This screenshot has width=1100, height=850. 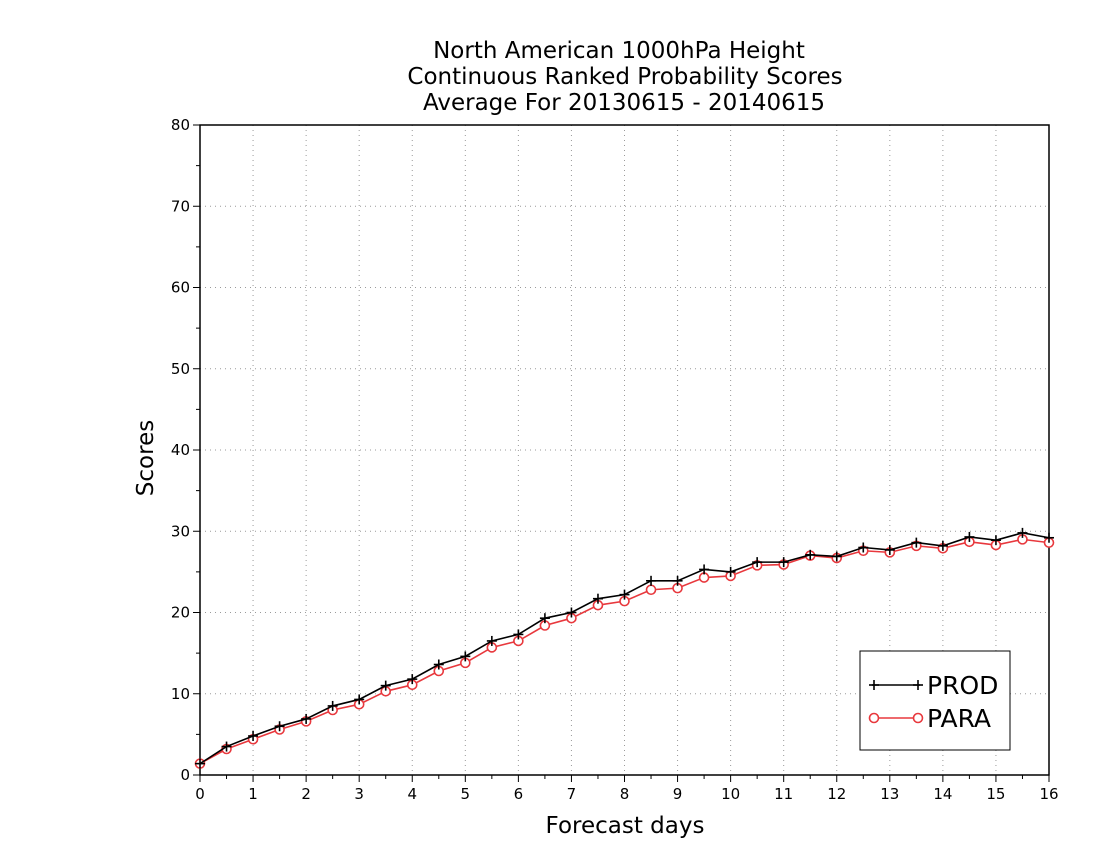 What do you see at coordinates (678, 794) in the screenshot?
I see `x-tick-label: 9` at bounding box center [678, 794].